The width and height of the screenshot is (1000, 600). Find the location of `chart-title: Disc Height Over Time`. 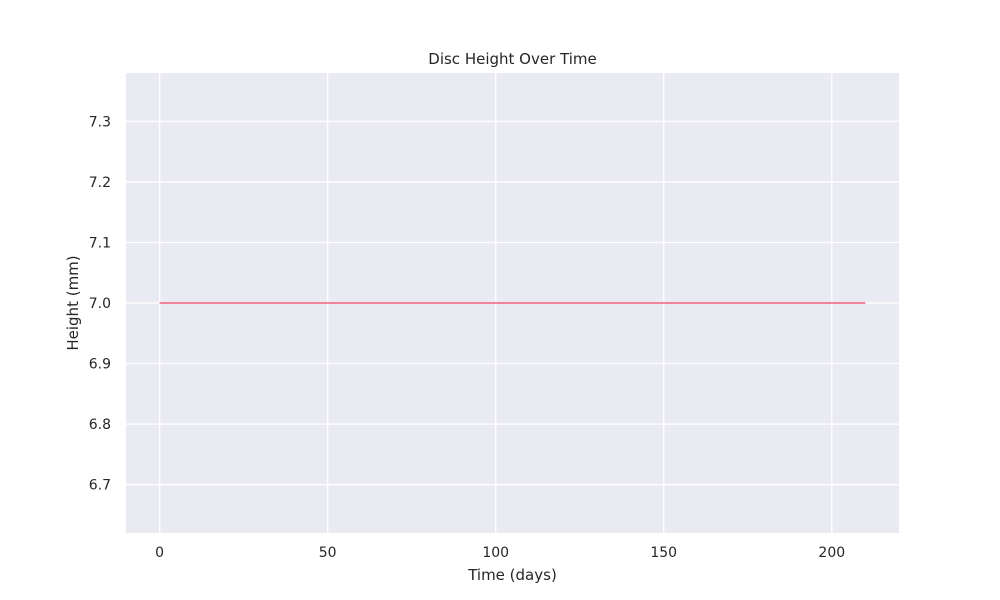

chart-title: Disc Height Over Time is located at coordinates (512, 59).